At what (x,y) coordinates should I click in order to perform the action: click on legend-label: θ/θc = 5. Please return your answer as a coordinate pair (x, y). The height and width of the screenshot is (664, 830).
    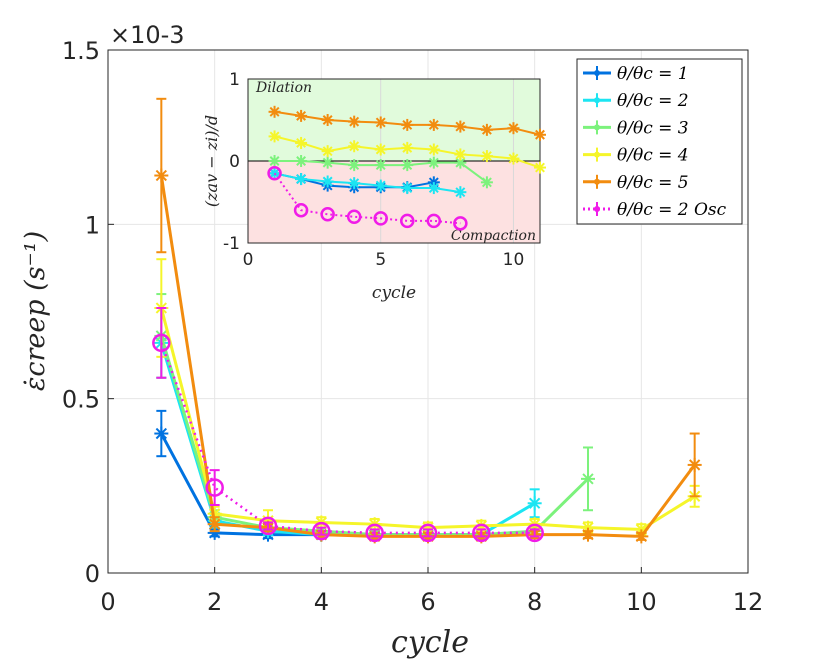
    Looking at the image, I should click on (653, 183).